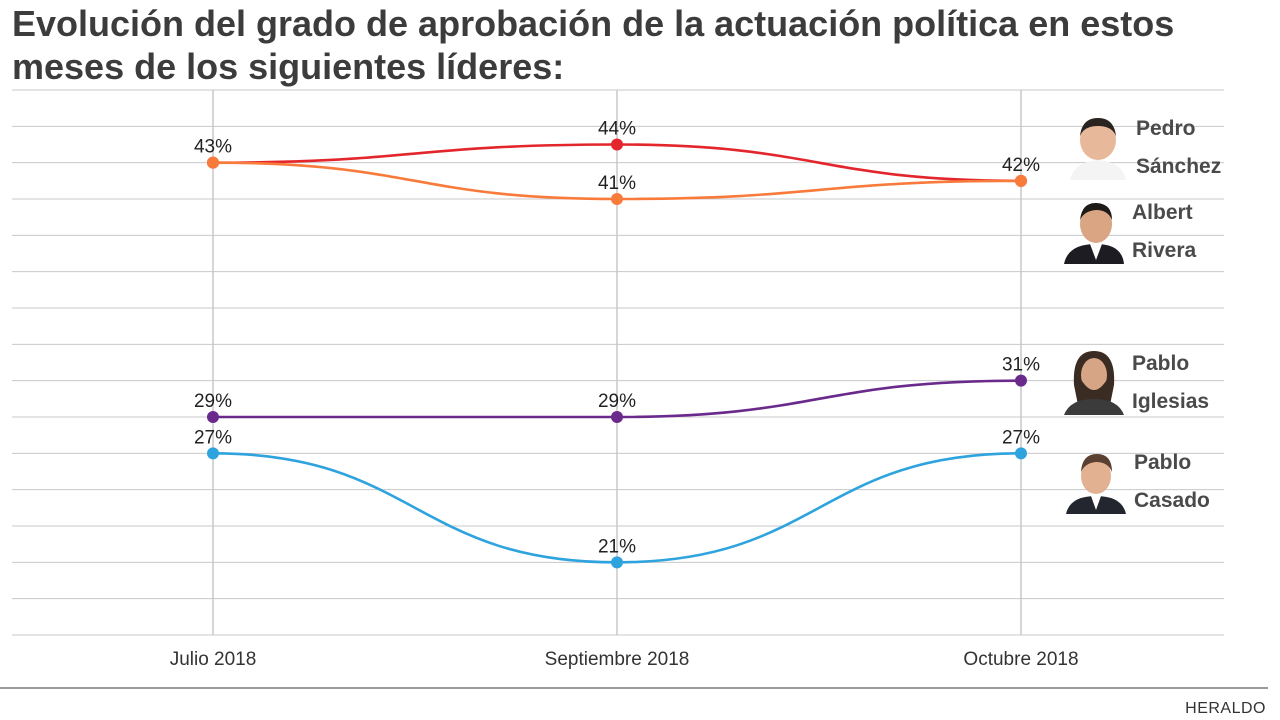  I want to click on data-label-pablo-iglesias: 31%, so click(1021, 365).